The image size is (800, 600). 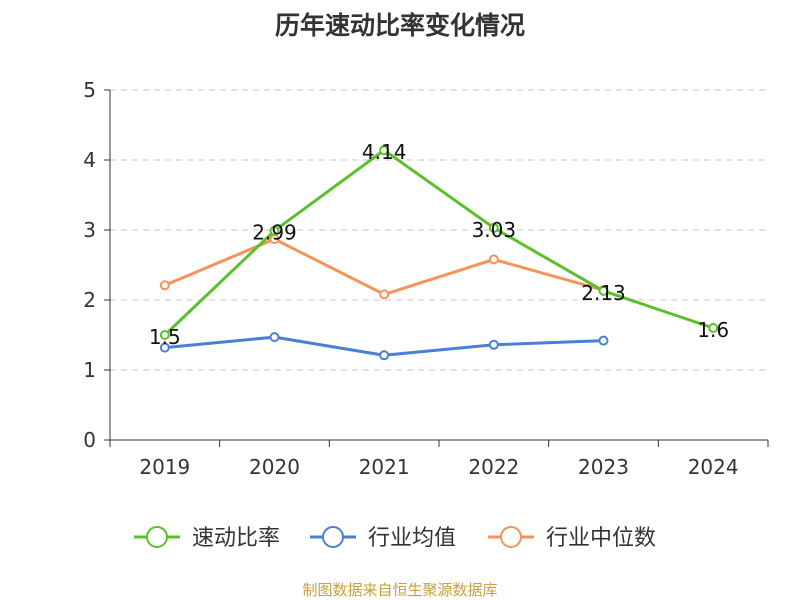 I want to click on y-tick-label: 3, so click(x=89, y=230).